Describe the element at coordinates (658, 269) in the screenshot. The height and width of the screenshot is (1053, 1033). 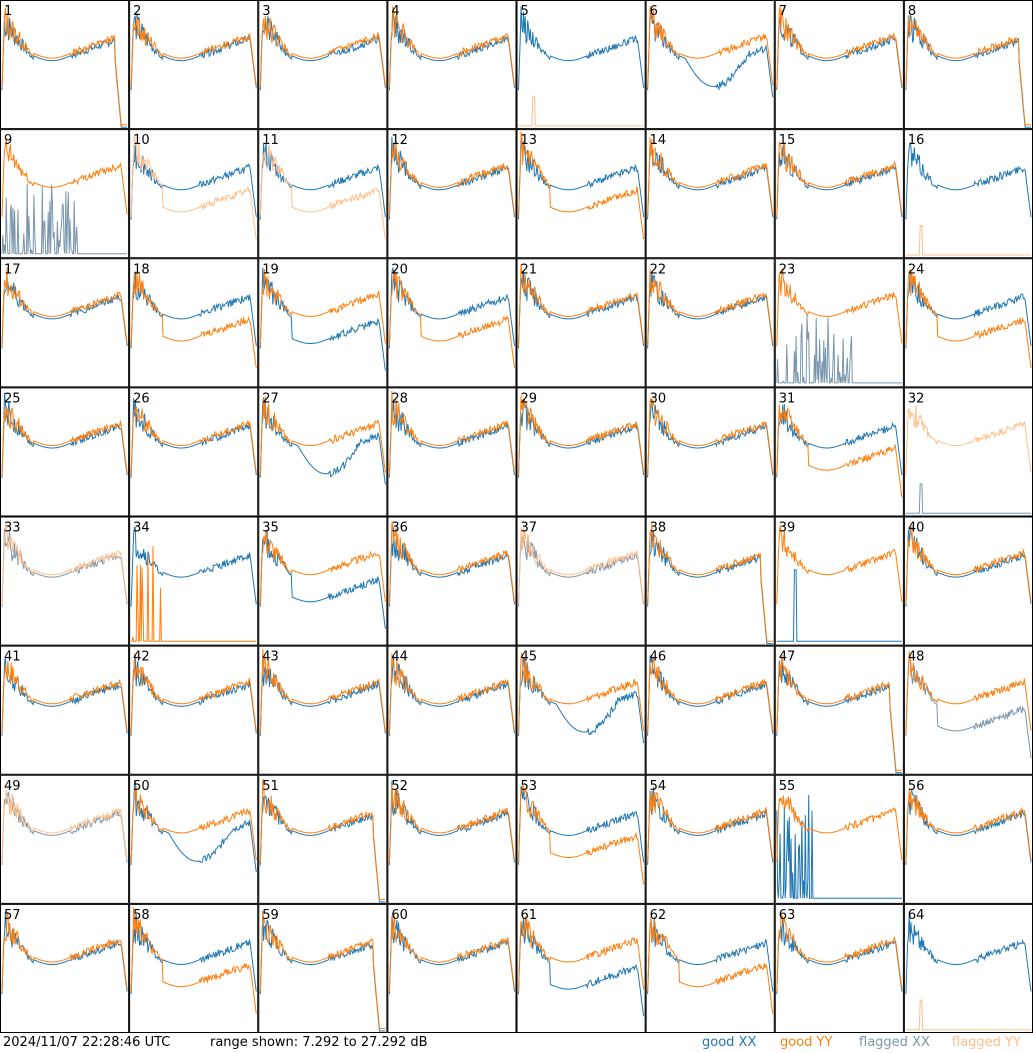
I see `panel-label: 22` at that location.